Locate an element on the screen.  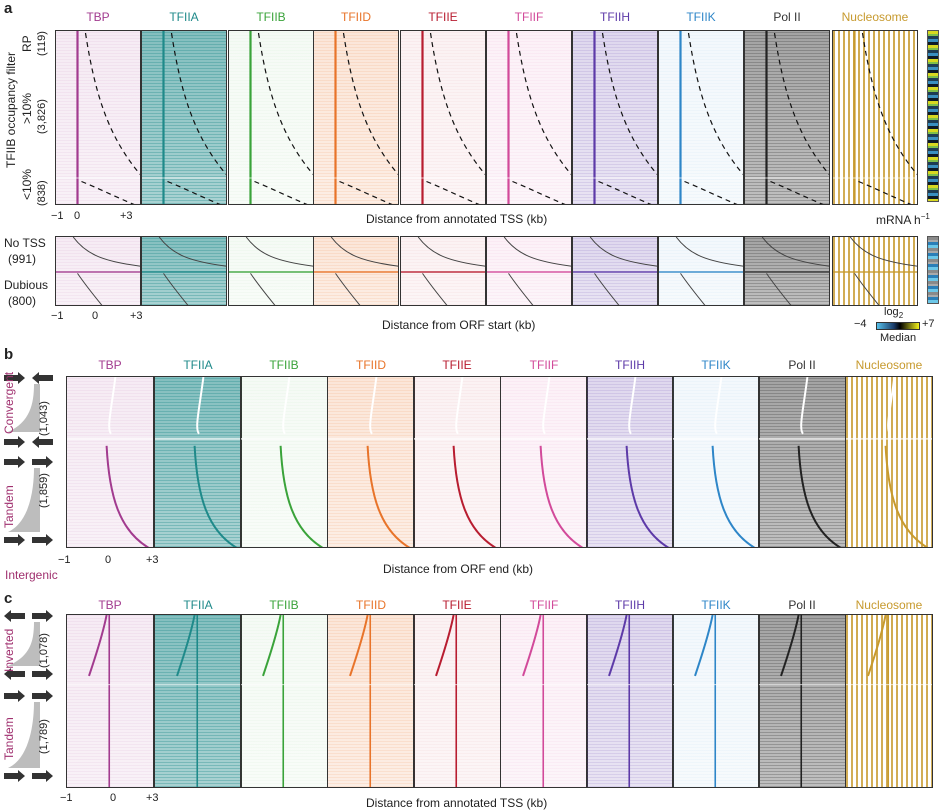
group-rp-label: RP is located at coordinates (27, 43).